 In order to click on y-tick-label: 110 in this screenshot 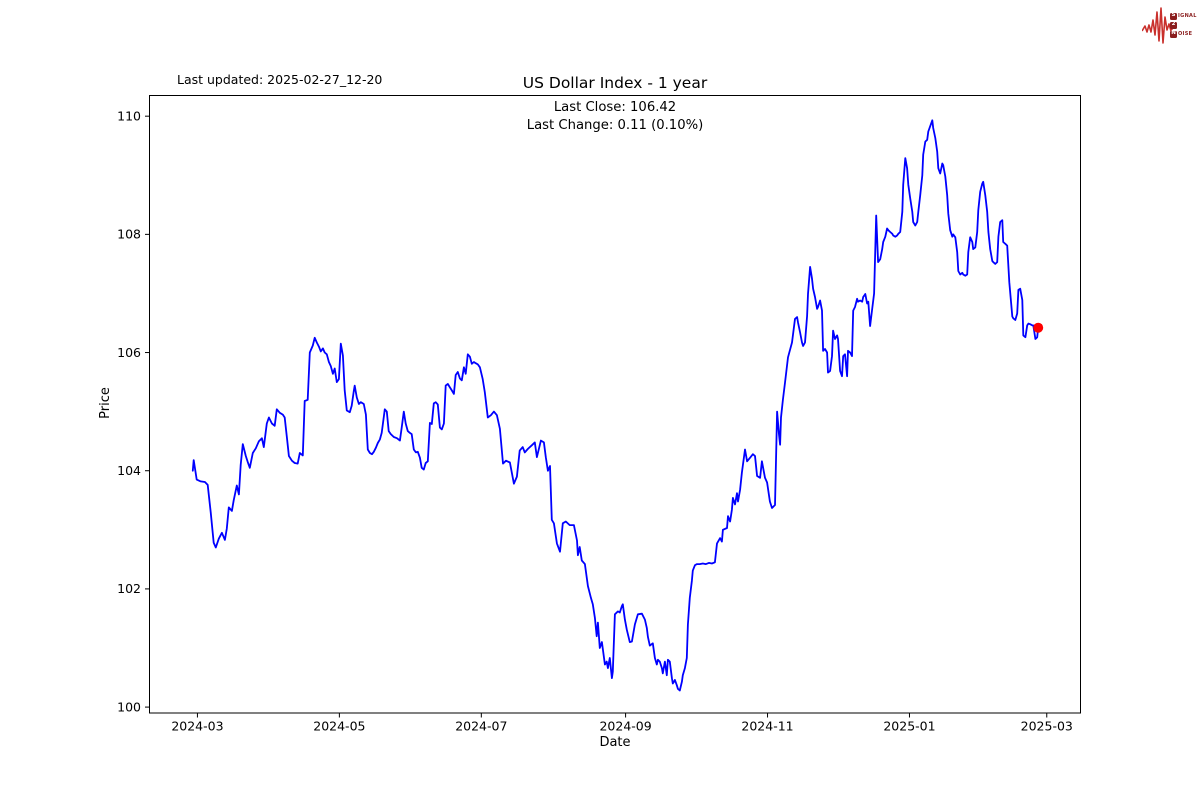, I will do `click(129, 115)`.